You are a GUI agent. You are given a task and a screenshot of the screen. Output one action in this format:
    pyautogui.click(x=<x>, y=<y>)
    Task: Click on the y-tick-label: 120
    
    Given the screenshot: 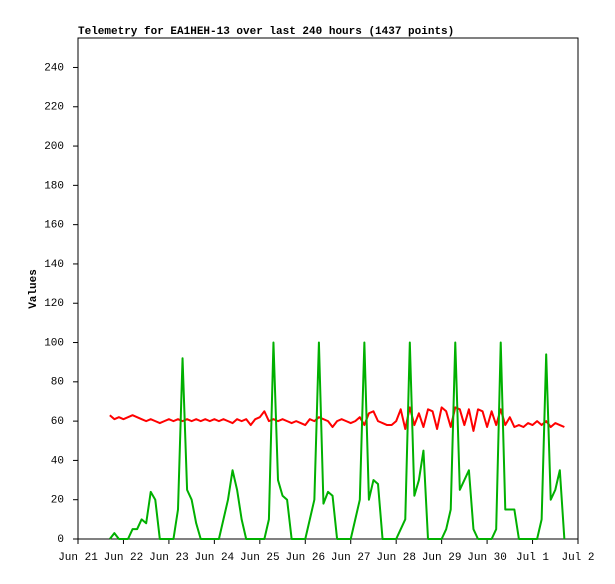 What is the action you would take?
    pyautogui.click(x=54, y=304)
    